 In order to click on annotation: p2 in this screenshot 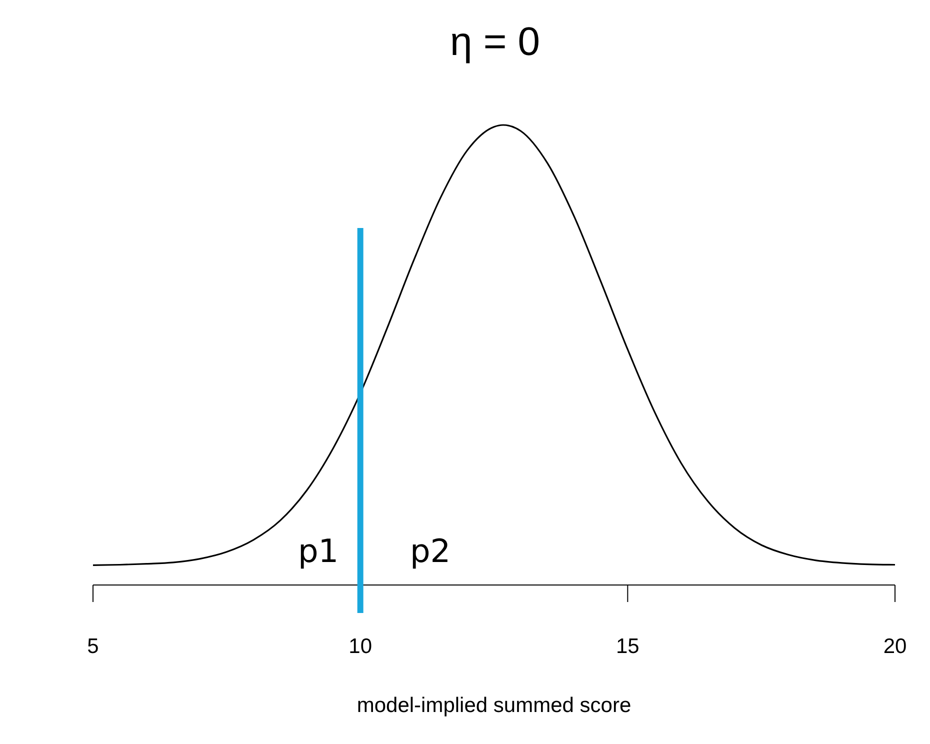, I will do `click(430, 551)`.